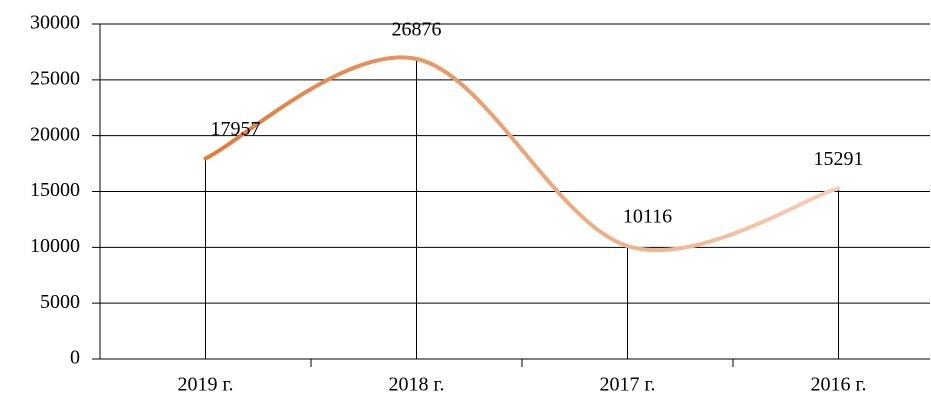  What do you see at coordinates (647, 217) in the screenshot?
I see `data-label: 10116` at bounding box center [647, 217].